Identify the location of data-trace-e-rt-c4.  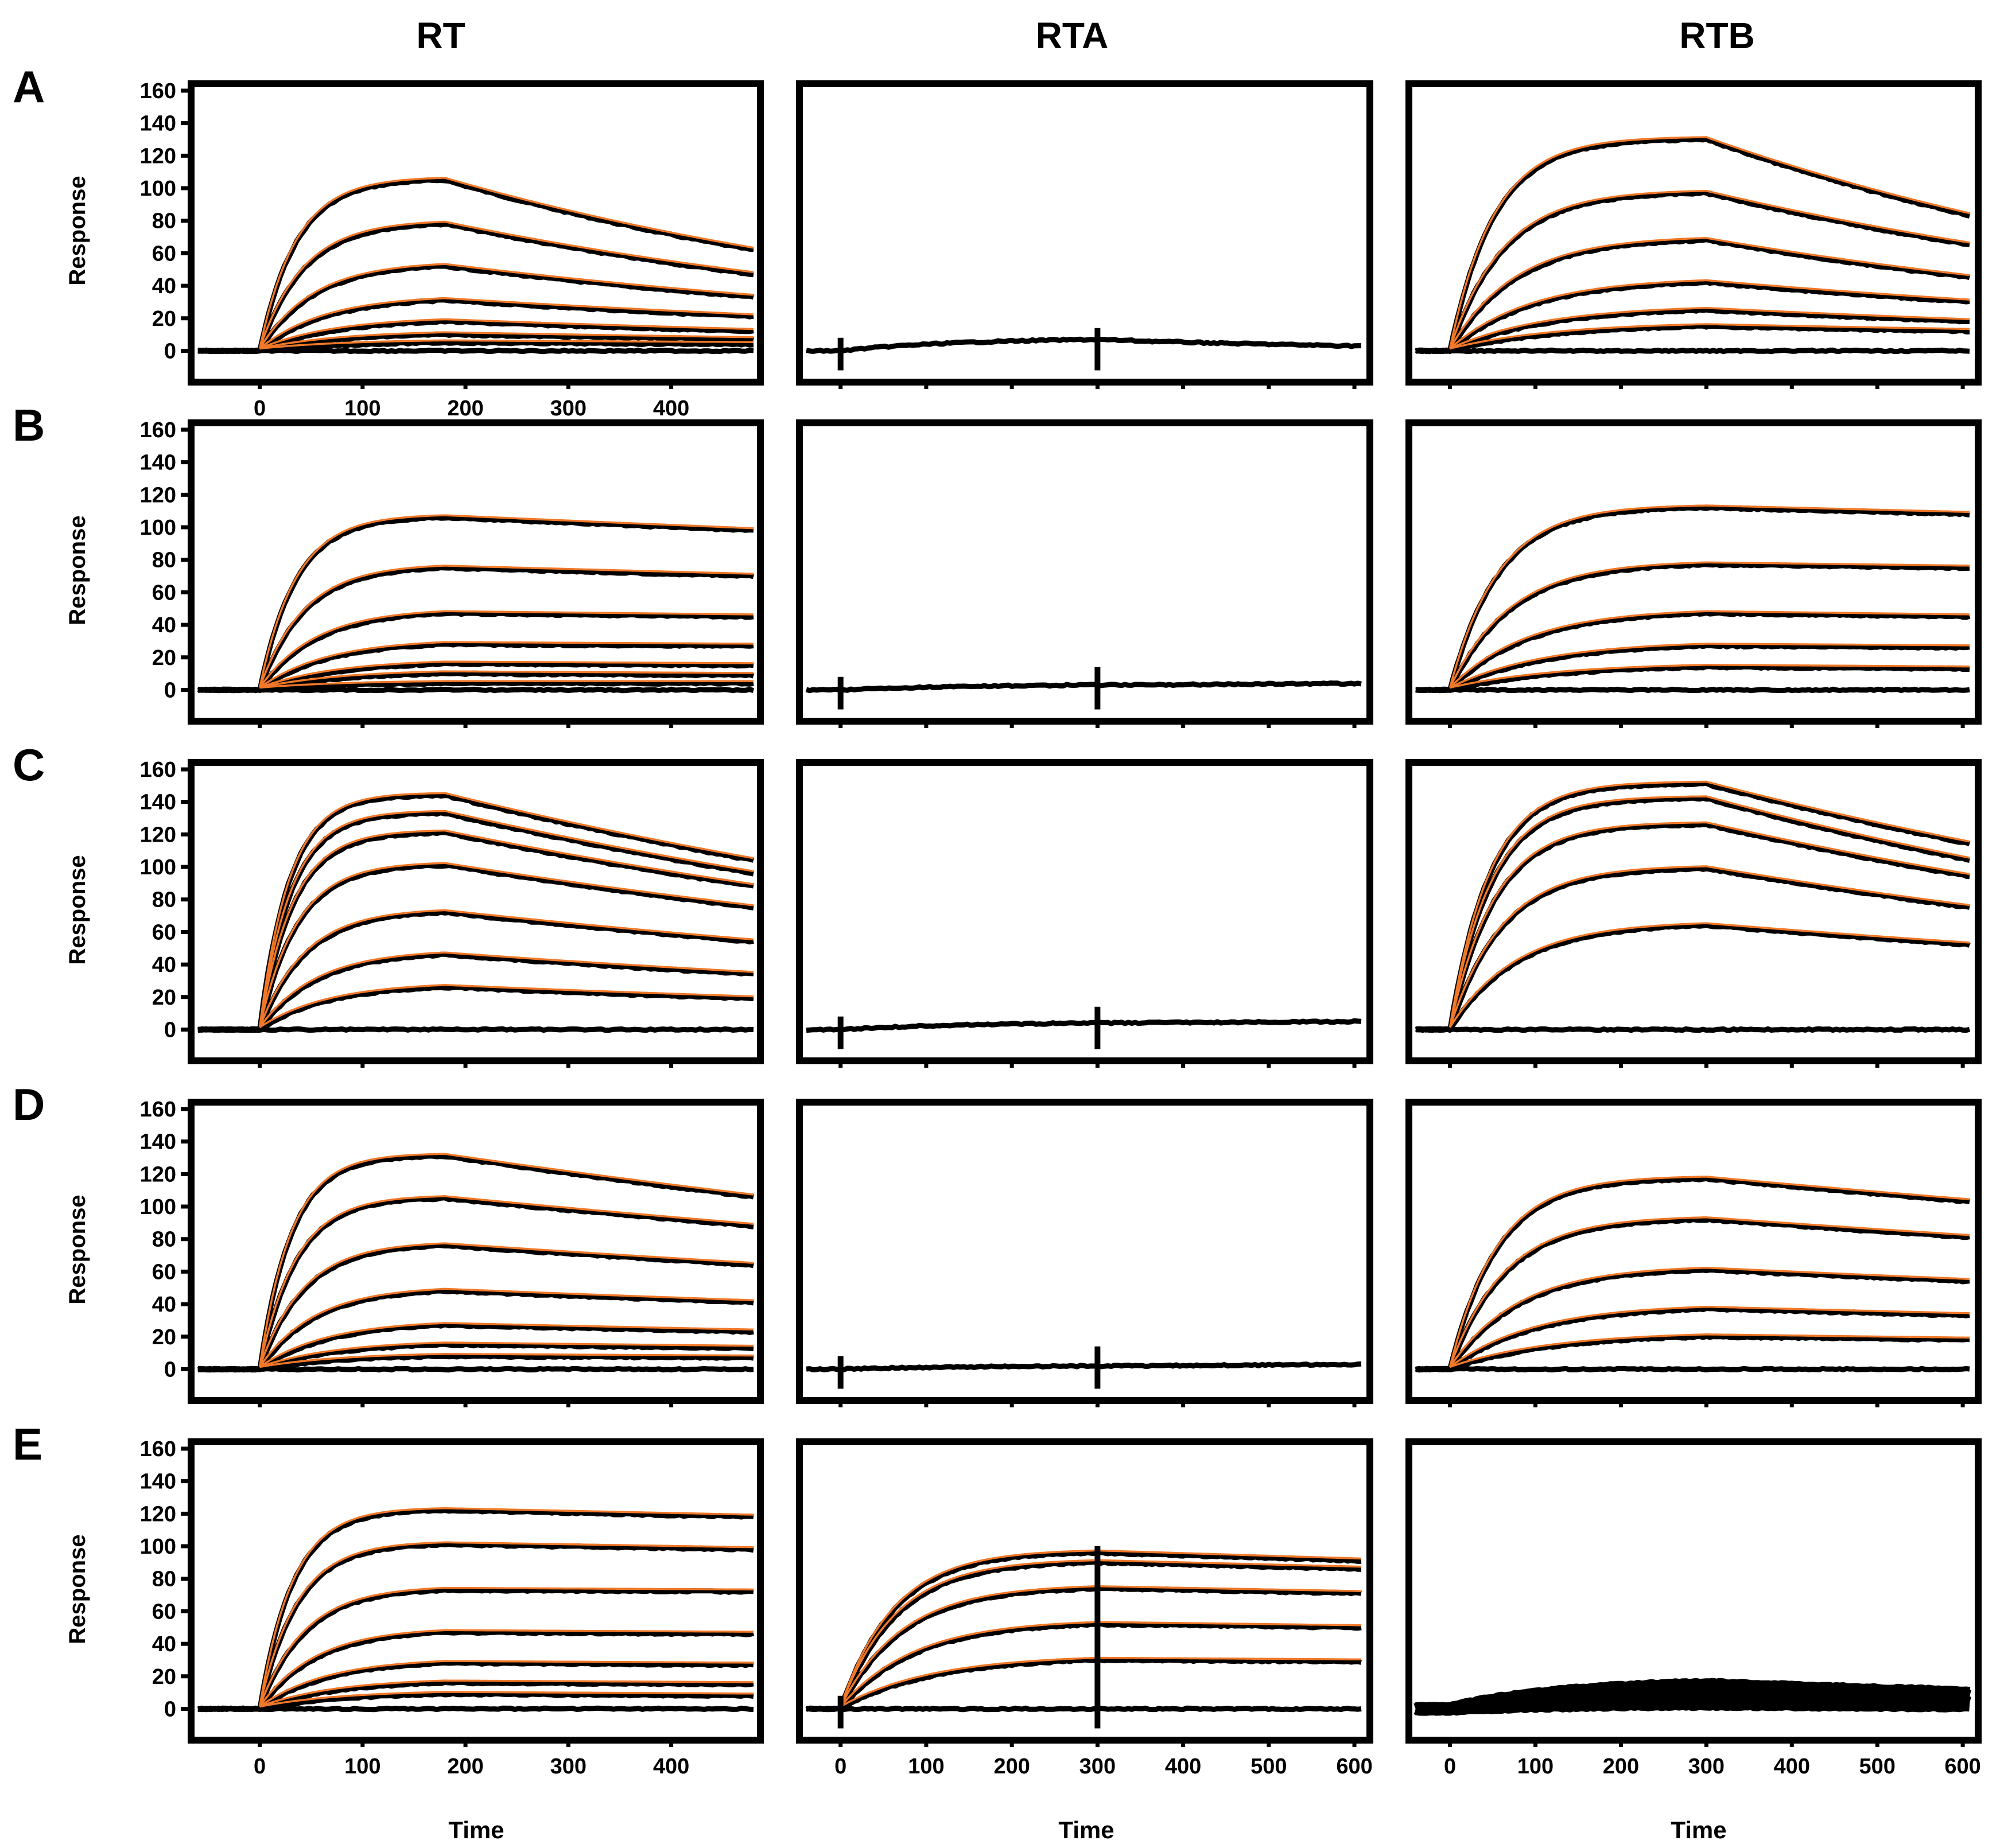
(476, 1671).